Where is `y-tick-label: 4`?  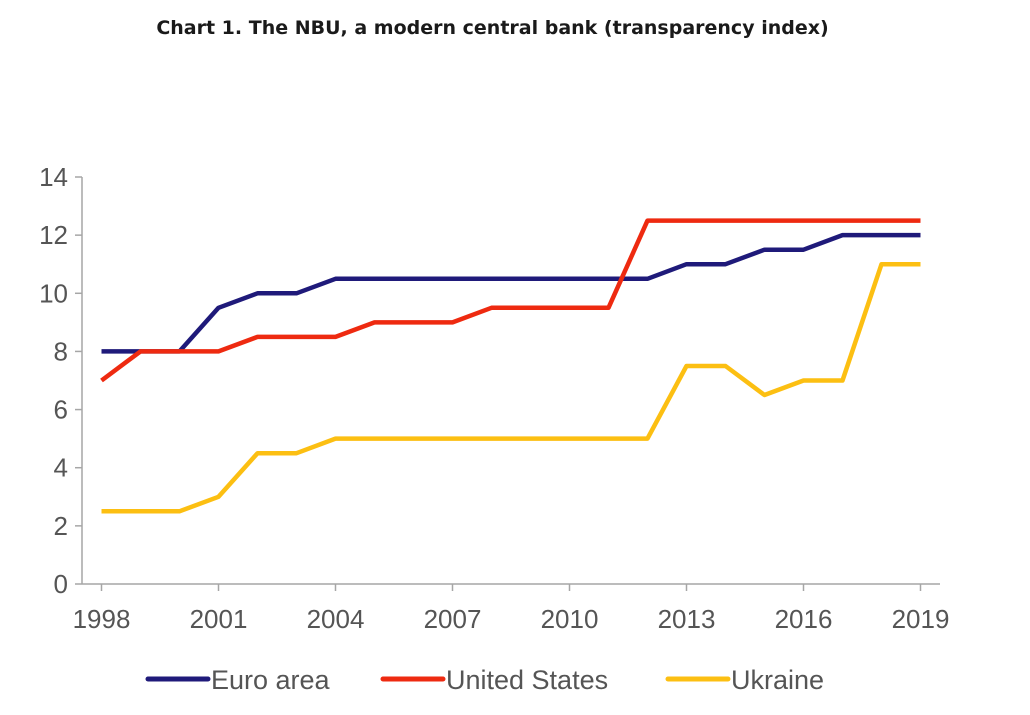 y-tick-label: 4 is located at coordinates (61, 468).